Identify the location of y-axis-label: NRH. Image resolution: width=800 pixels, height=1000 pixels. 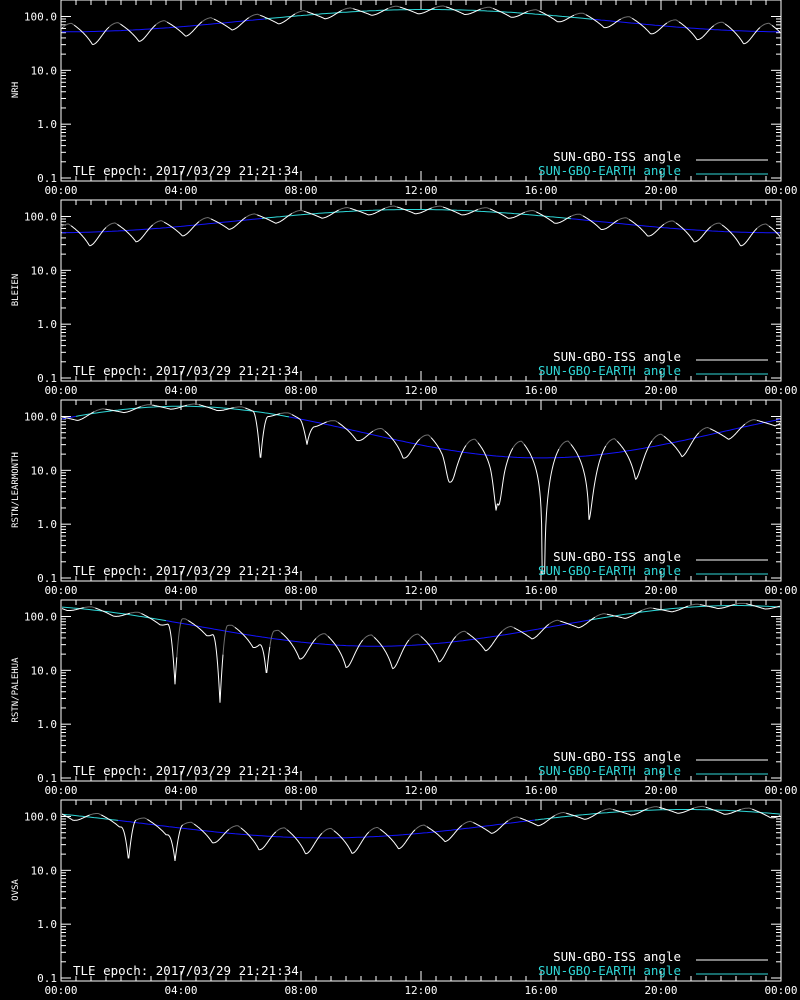
(16, 90).